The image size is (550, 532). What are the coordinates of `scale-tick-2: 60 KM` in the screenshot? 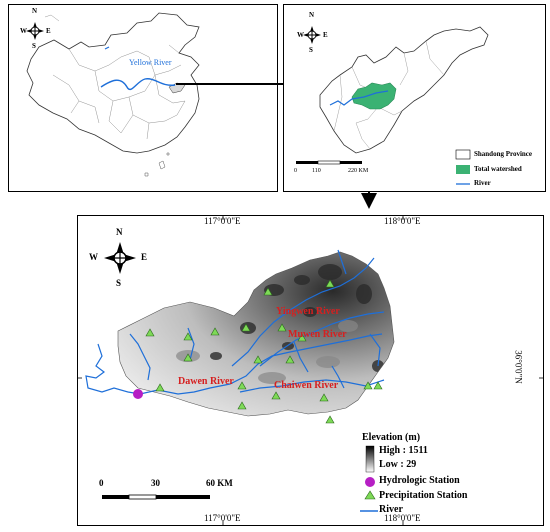 It's located at (219, 483).